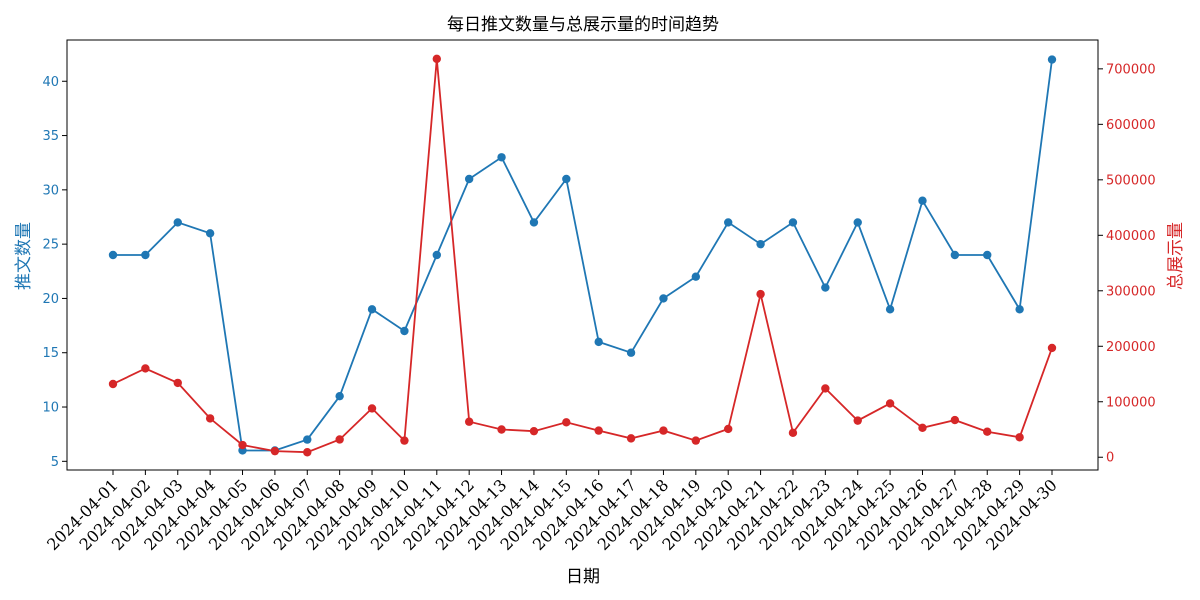 The height and width of the screenshot is (600, 1200). Describe the element at coordinates (1131, 291) in the screenshot. I see `y-right-tick-label: 300000` at that location.